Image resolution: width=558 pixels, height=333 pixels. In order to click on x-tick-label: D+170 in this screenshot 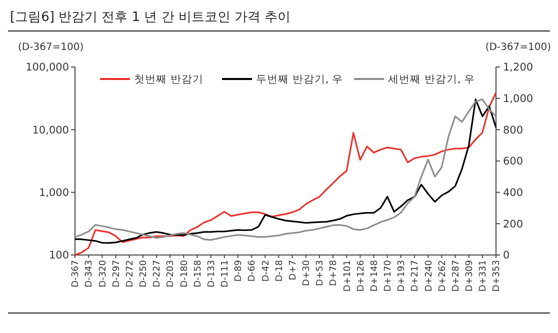, I will do `click(389, 276)`.